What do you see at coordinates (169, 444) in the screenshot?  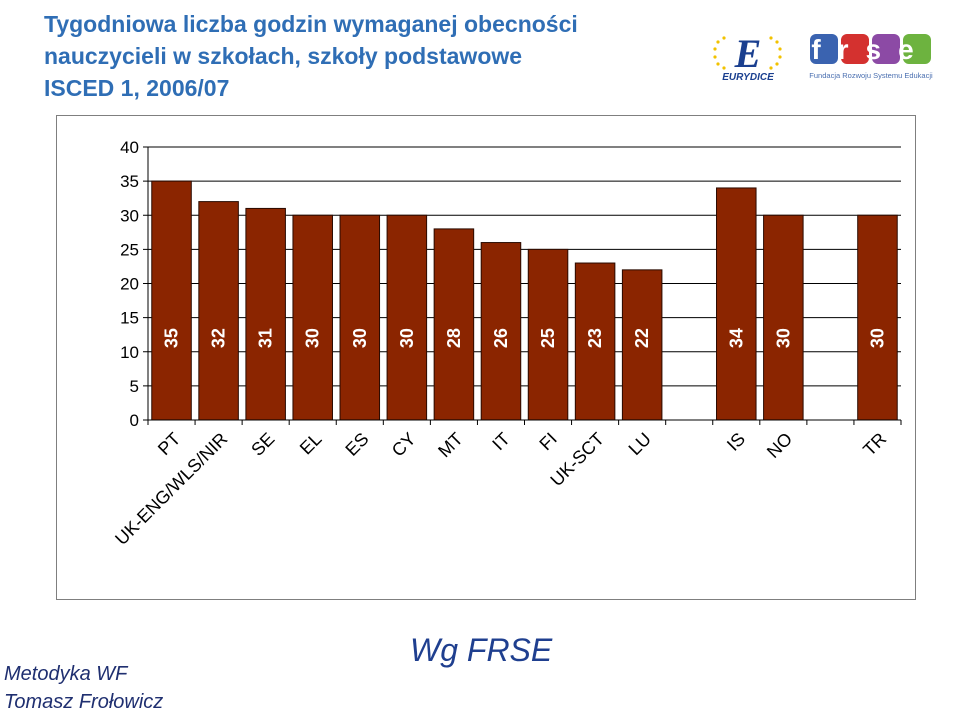 I see `x-tick-label: PT` at bounding box center [169, 444].